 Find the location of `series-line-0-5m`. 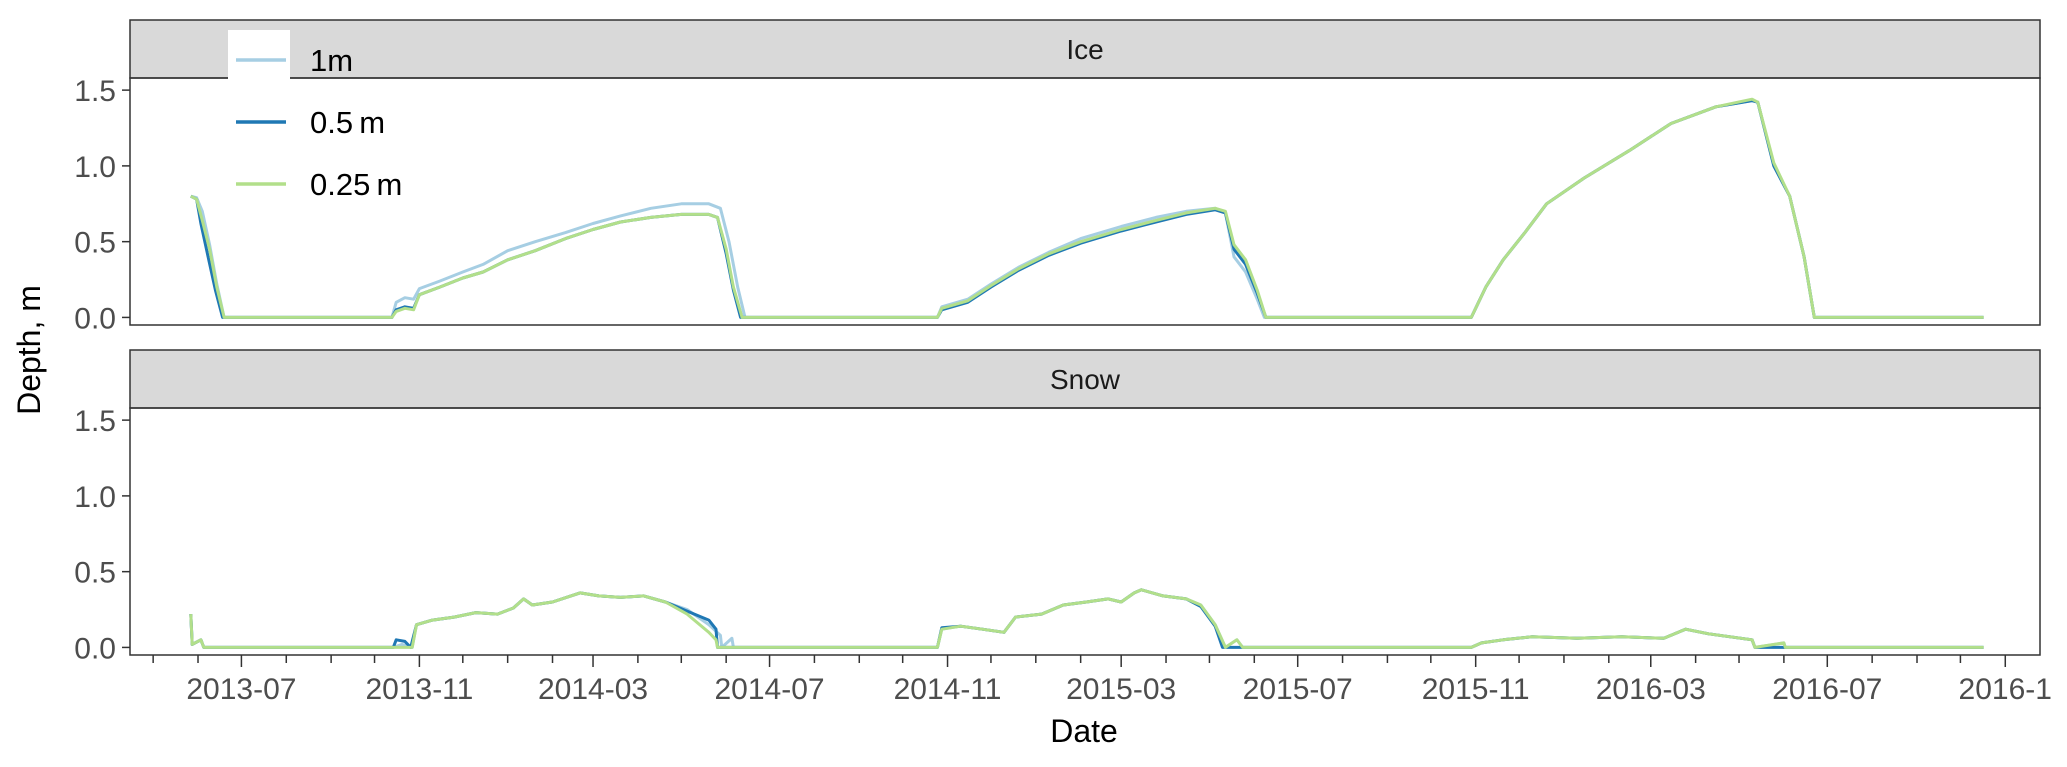

series-line-0-5m is located at coordinates (1086, 618).